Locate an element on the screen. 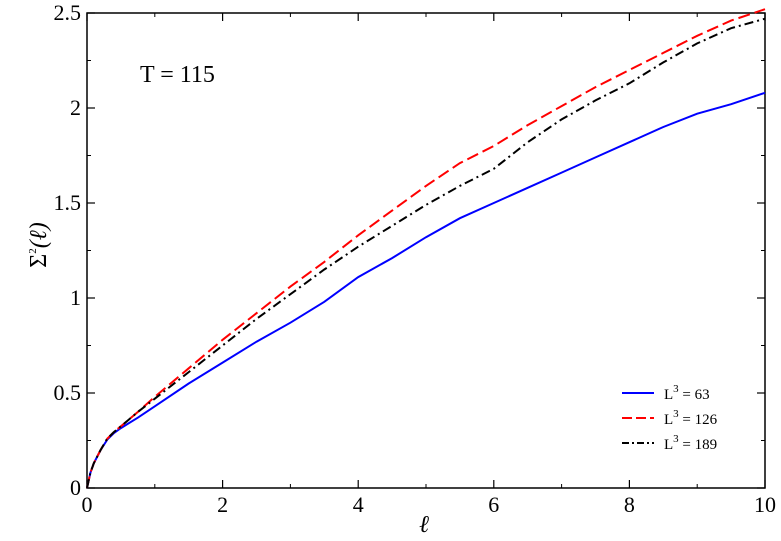 Image resolution: width=781 pixels, height=541 pixels. x-tick-label: 10 is located at coordinates (765, 504).